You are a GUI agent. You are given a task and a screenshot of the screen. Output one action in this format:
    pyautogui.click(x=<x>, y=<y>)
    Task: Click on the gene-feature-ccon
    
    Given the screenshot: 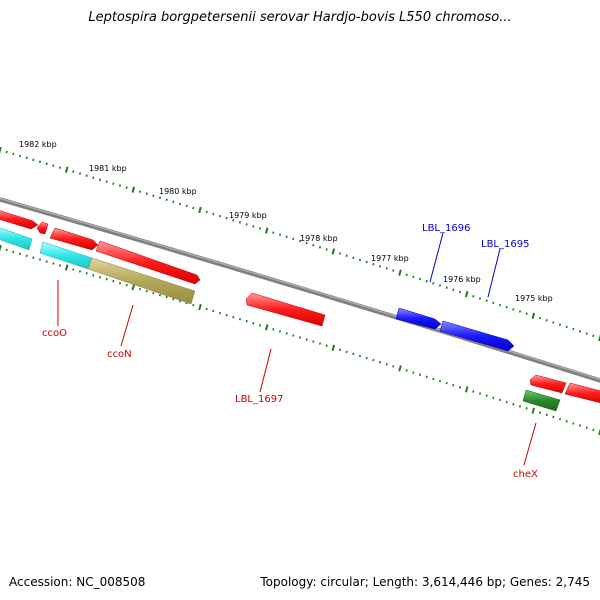 What is the action you would take?
    pyautogui.click(x=141, y=281)
    